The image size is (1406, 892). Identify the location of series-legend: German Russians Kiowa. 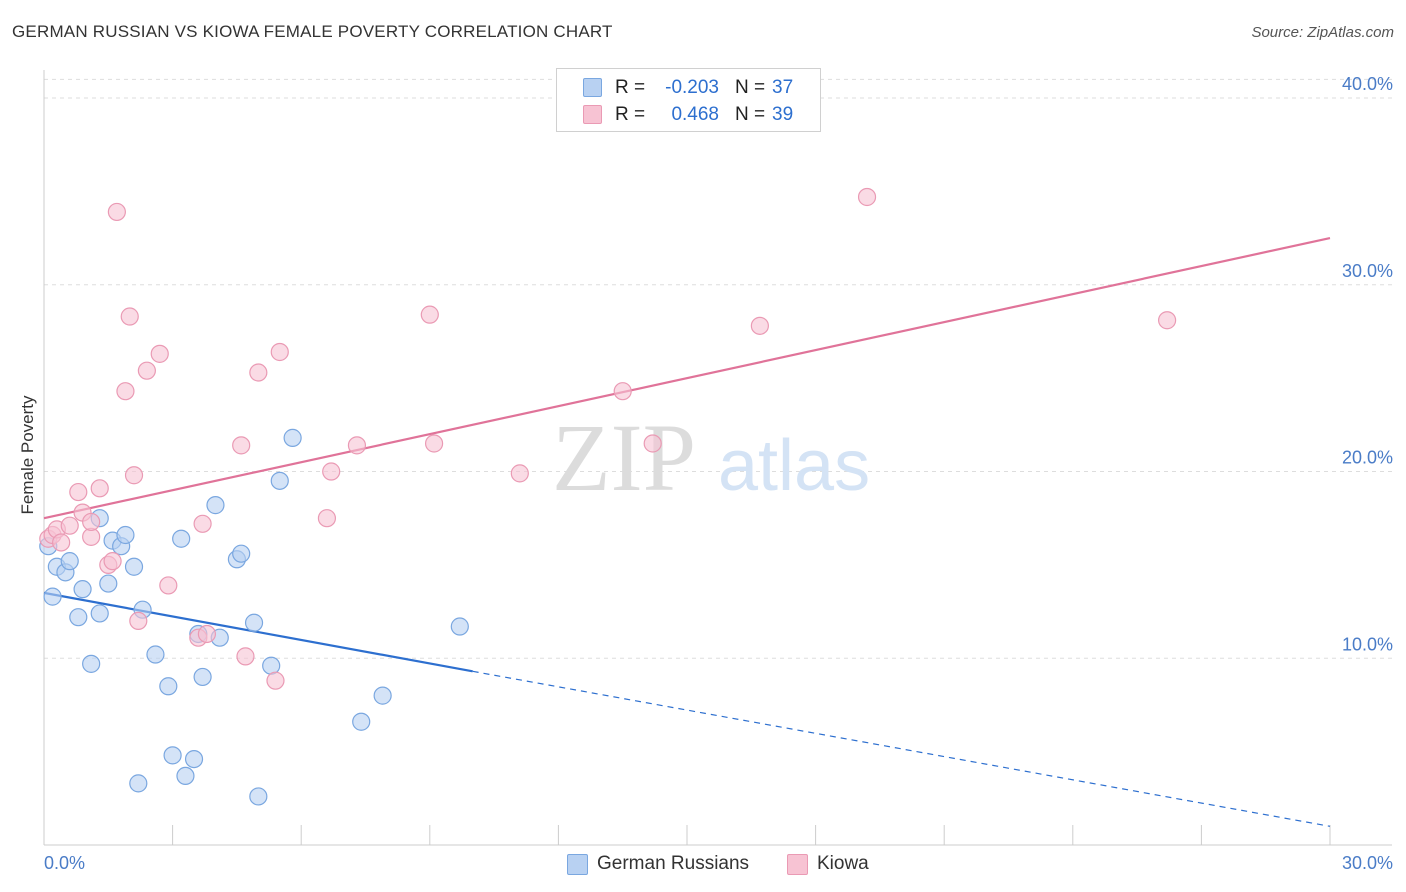
(703, 865).